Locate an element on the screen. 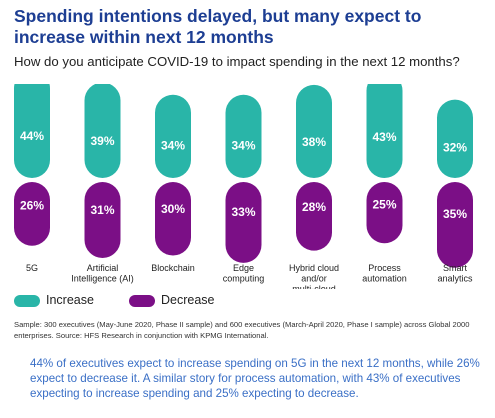  category-label-line: 5G is located at coordinates (32, 268).